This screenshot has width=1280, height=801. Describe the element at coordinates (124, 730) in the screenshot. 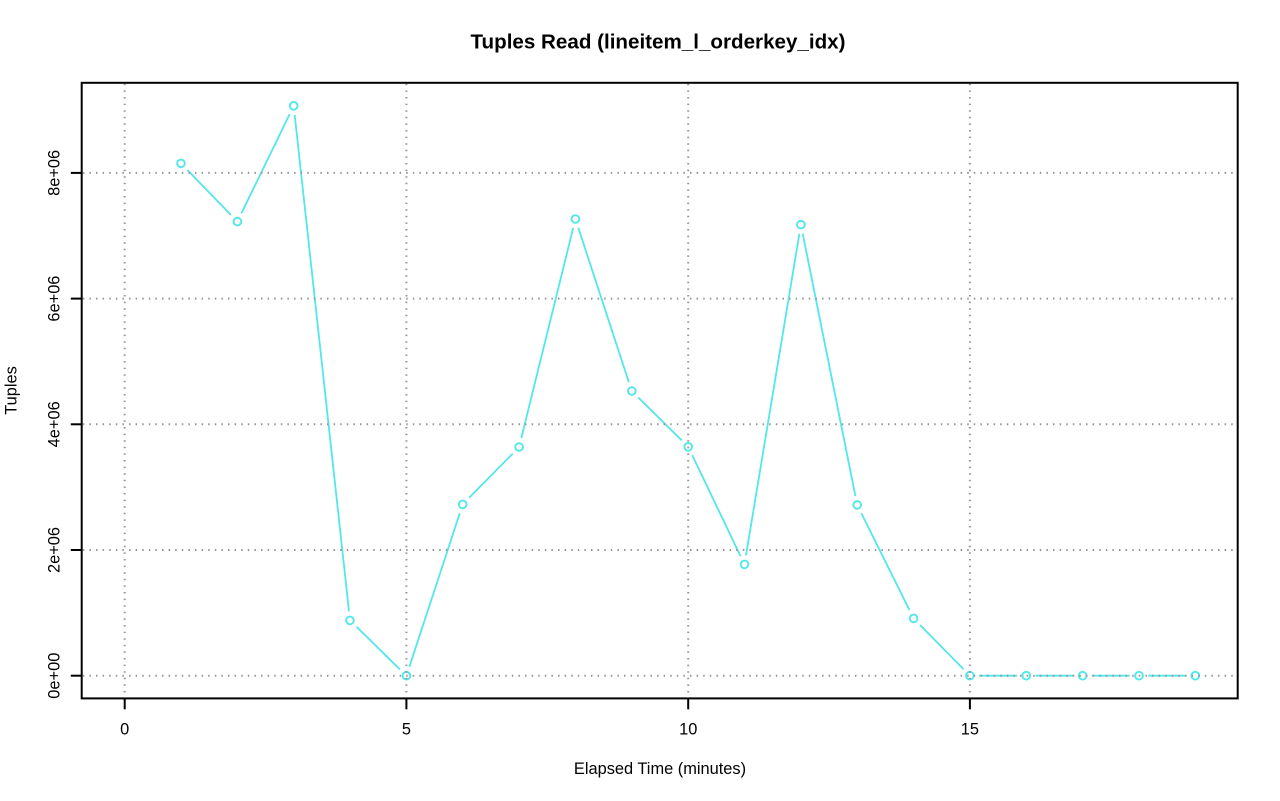

I see `svg-text: 0` at that location.